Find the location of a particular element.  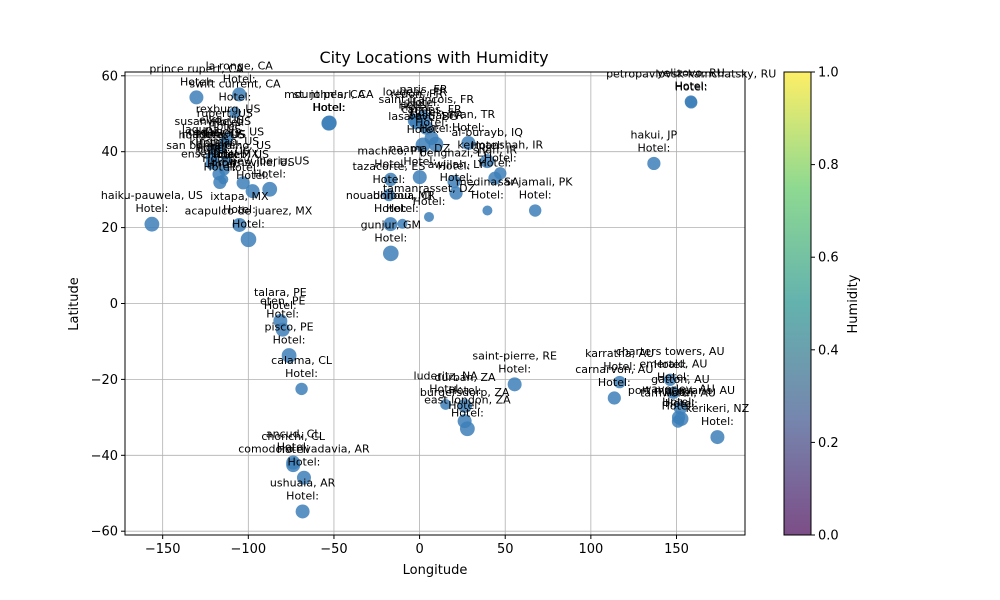

city-name-label: chonchi, CL is located at coordinates (293, 436).